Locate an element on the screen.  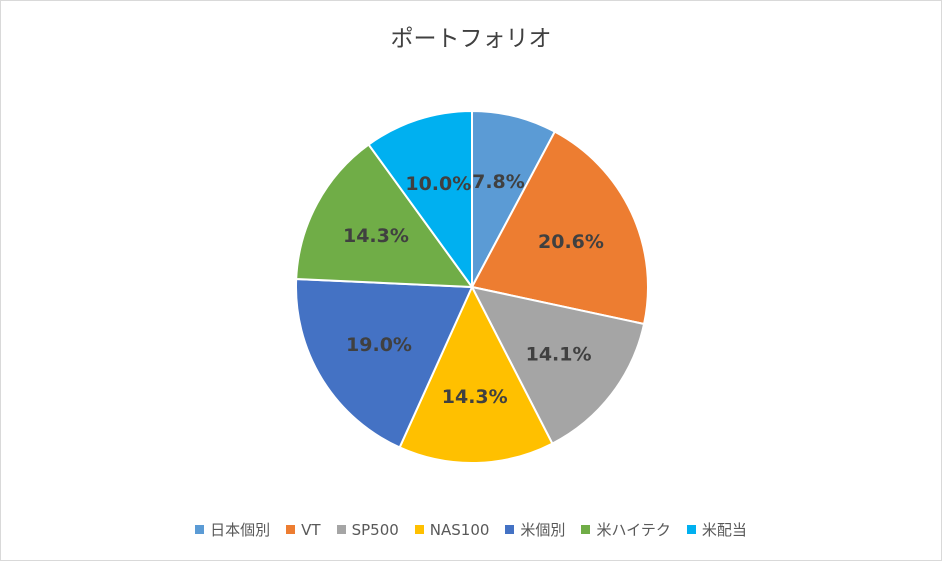
data-label-2: 14.1% is located at coordinates (559, 354).